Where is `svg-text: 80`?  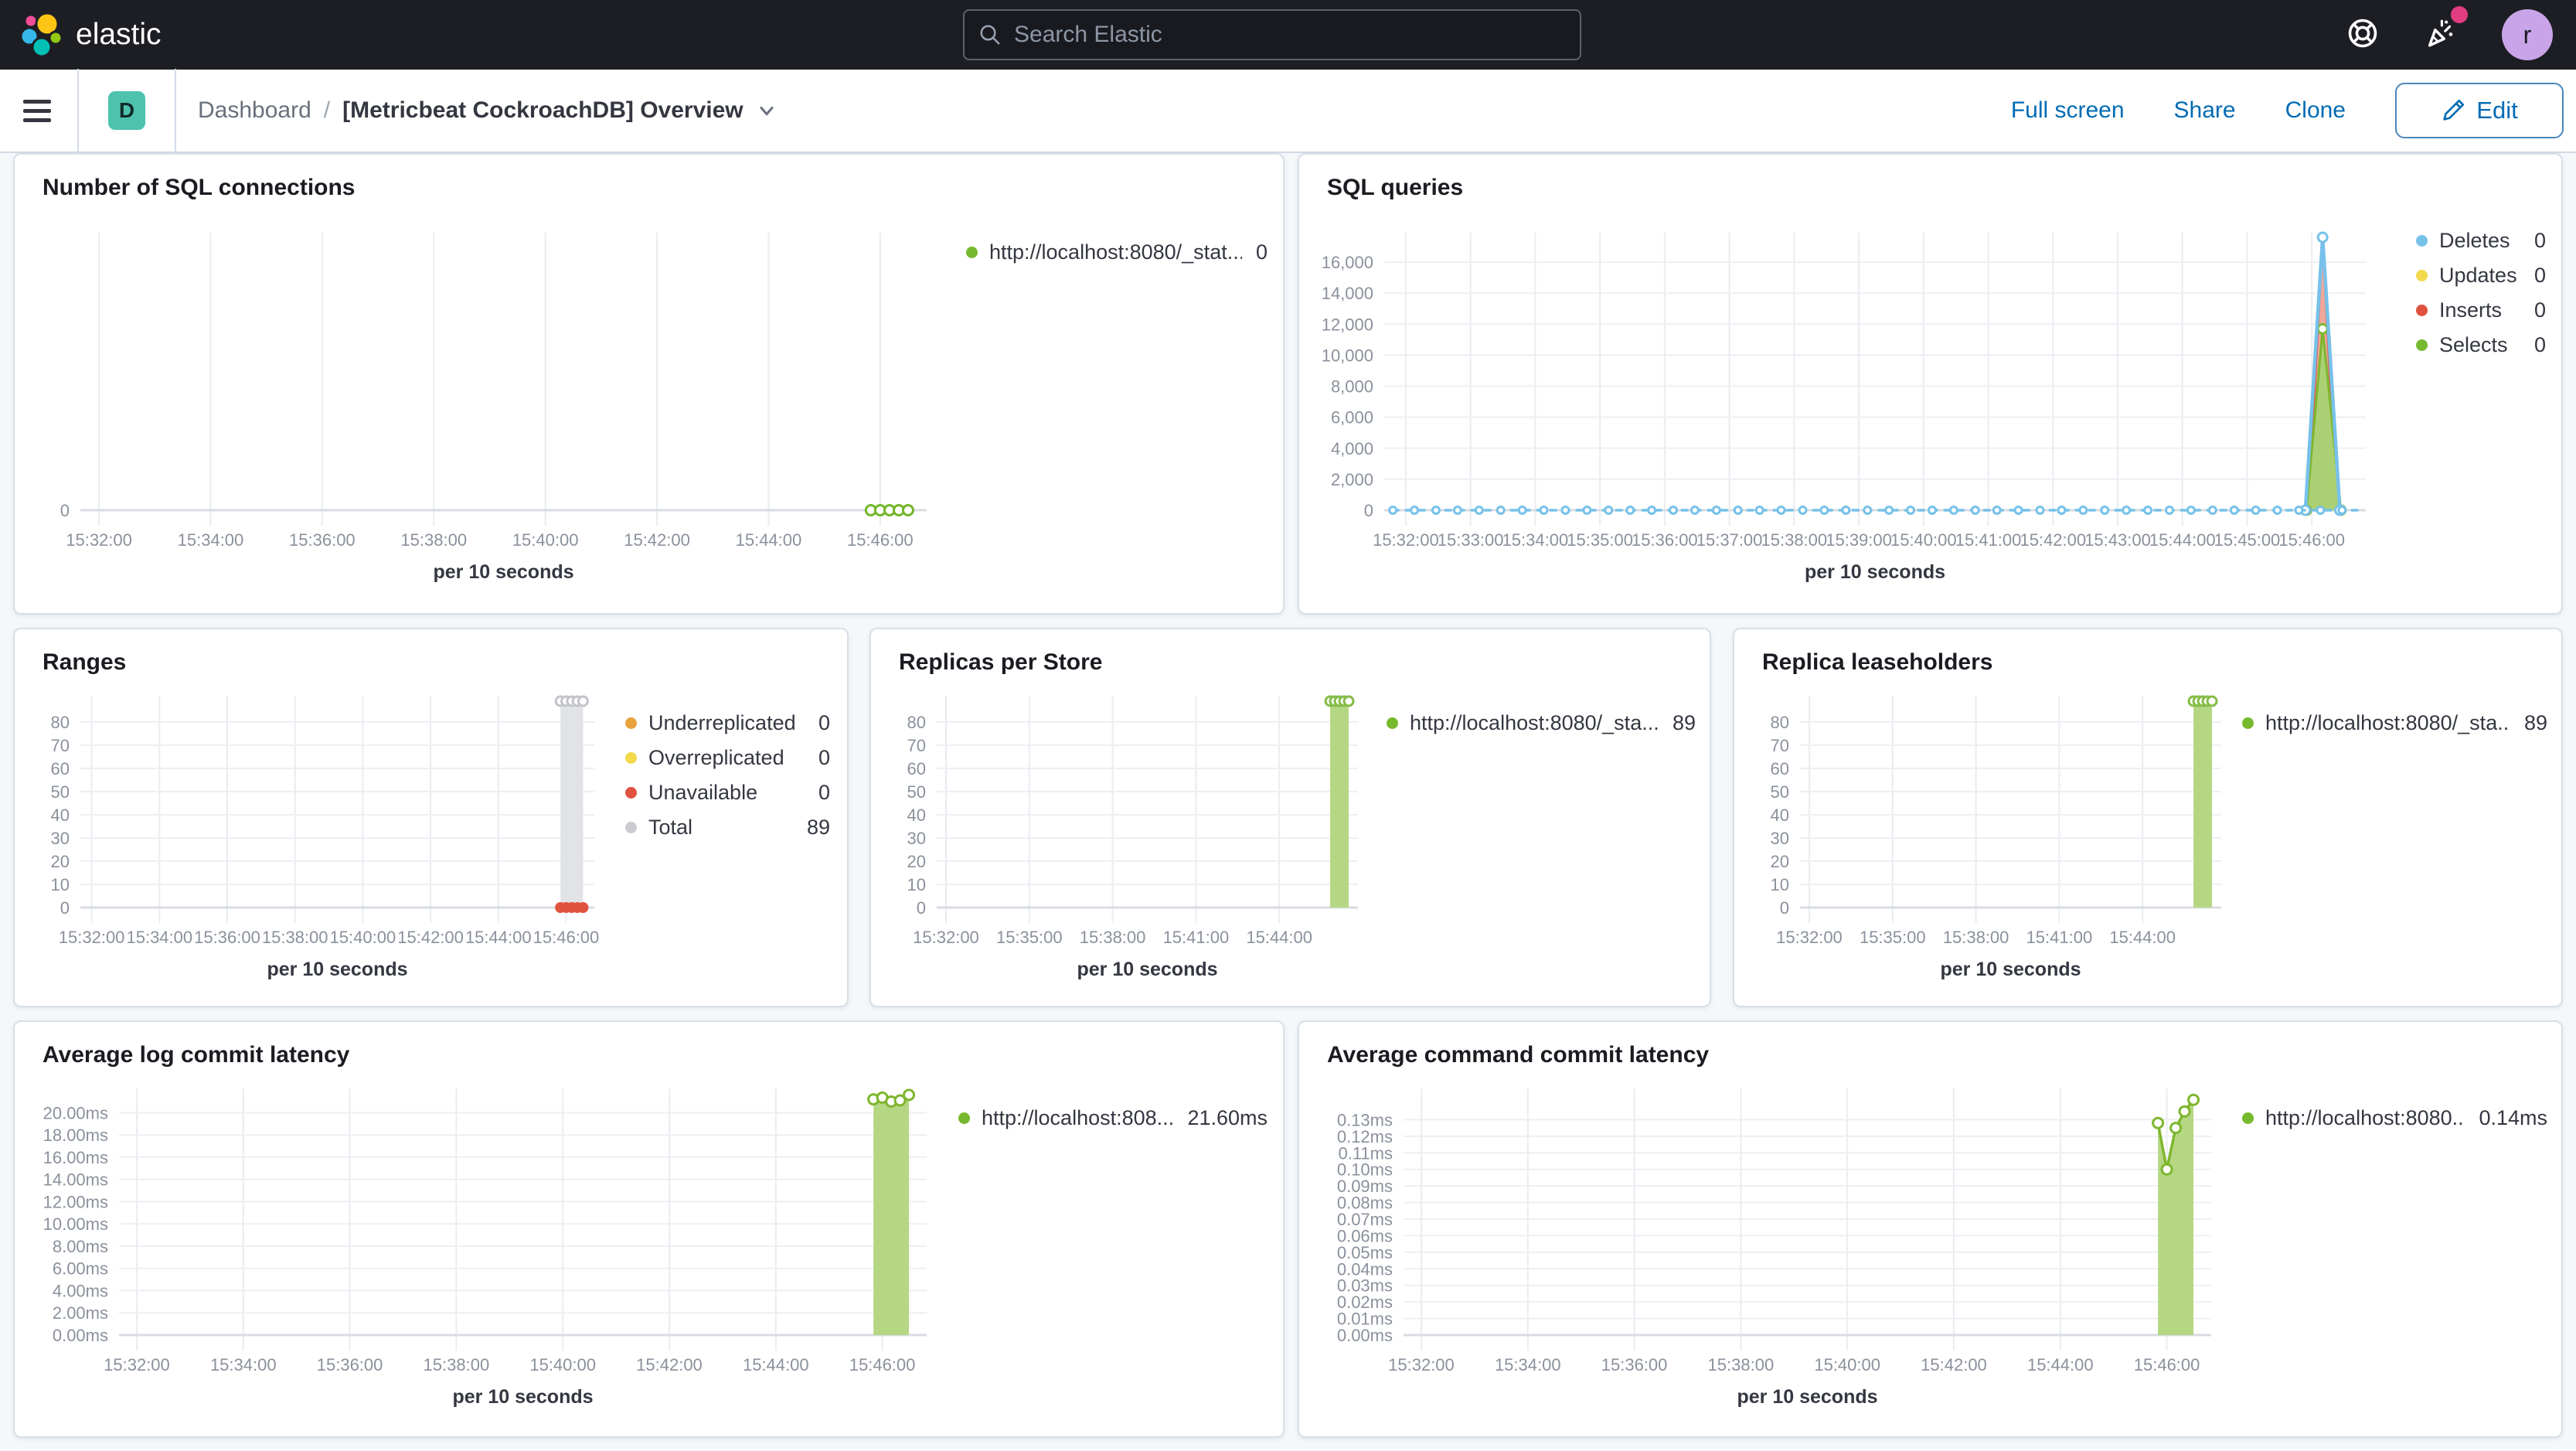
svg-text: 80 is located at coordinates (60, 722).